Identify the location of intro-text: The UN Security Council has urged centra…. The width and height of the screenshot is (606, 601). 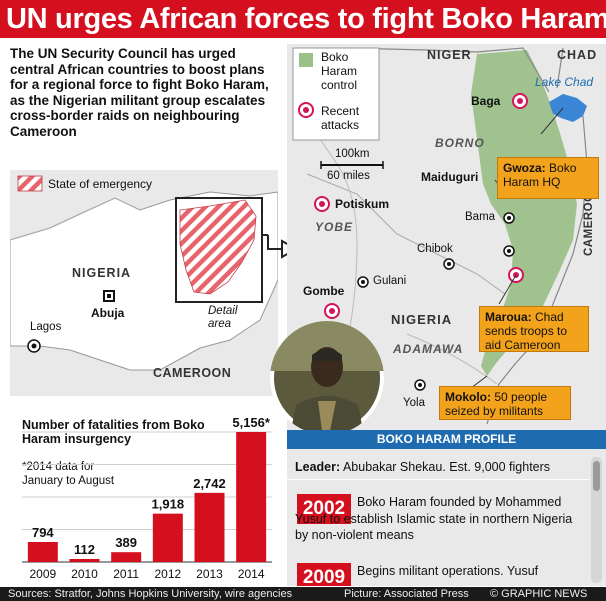
(139, 92).